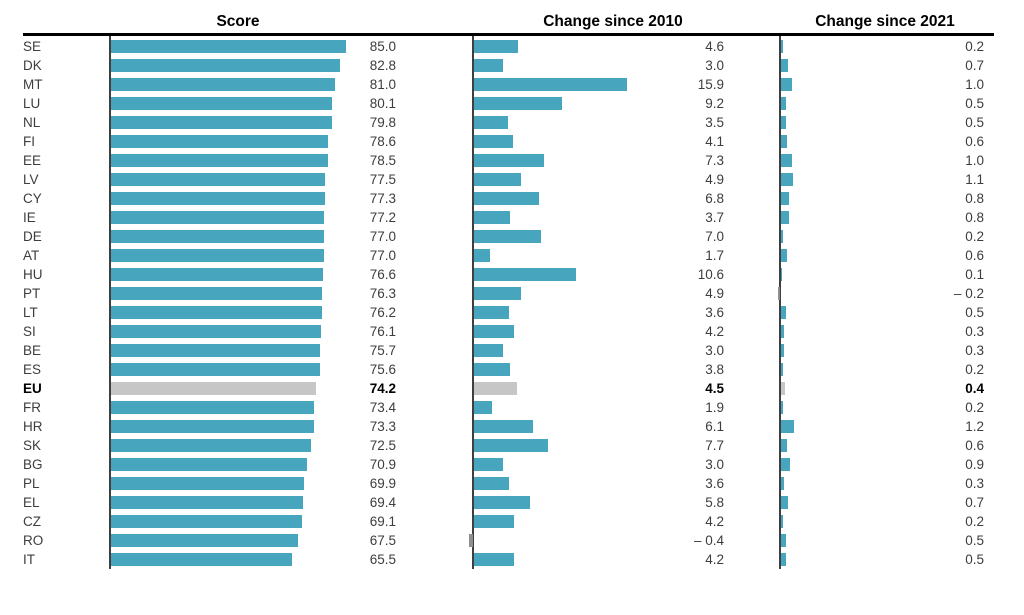  What do you see at coordinates (382, 502) in the screenshot?
I see `score-value: 69.4` at bounding box center [382, 502].